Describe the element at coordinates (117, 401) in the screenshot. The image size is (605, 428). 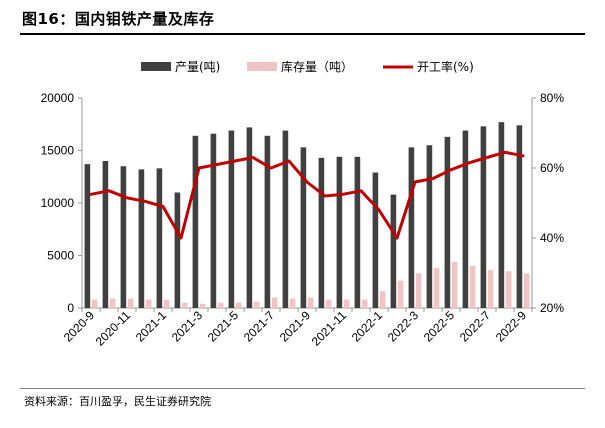
I see `source-note: 资料来源：百川盈孚，民生证券研究院` at that location.